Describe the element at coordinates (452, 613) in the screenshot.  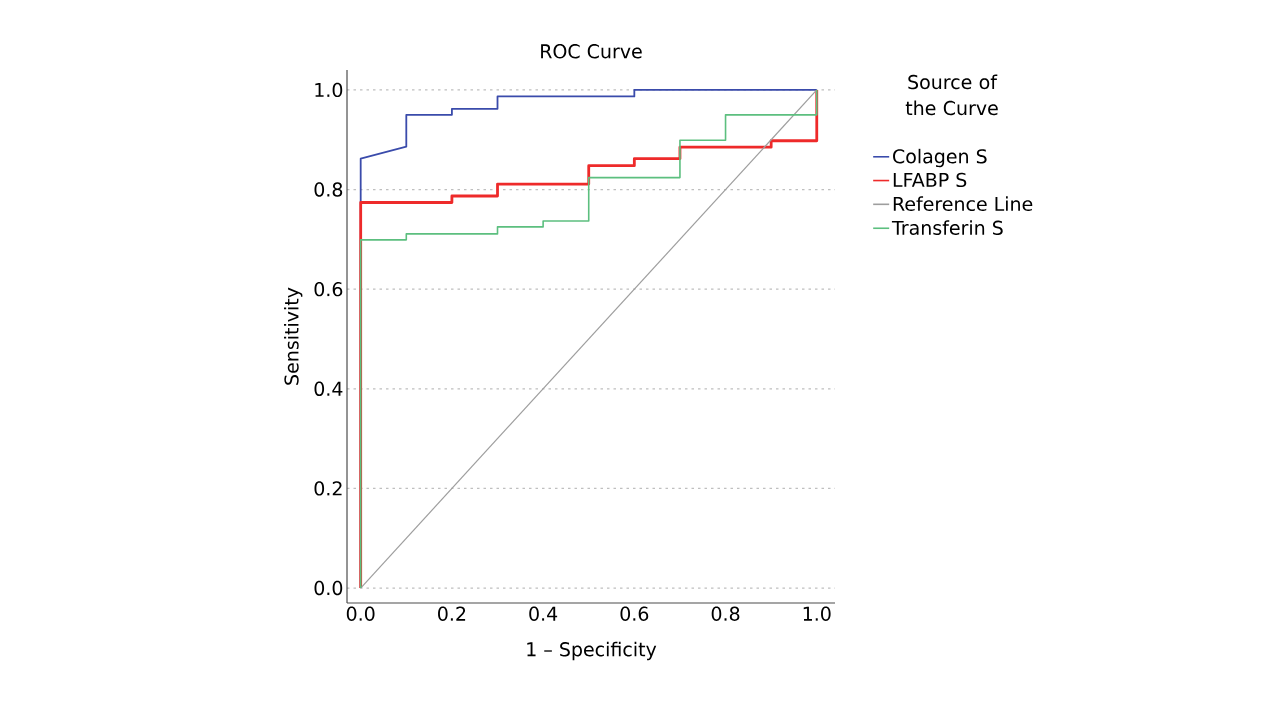
I see `x-tick-label: 0.2` at that location.